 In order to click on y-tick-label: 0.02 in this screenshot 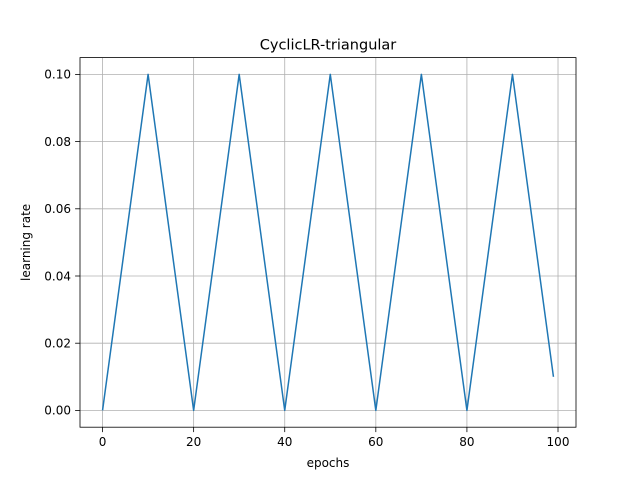, I will do `click(57, 344)`.